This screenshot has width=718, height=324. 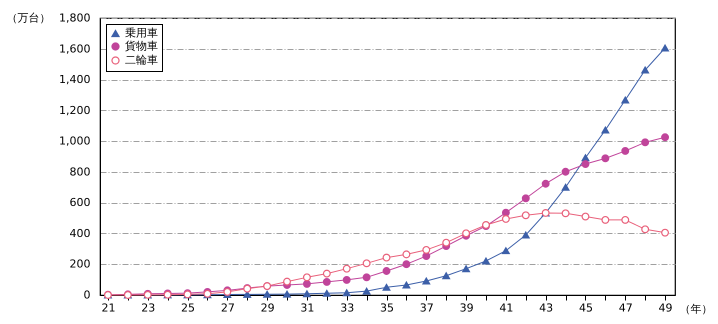 What do you see at coordinates (546, 308) in the screenshot?
I see `x-tick-label: 43` at bounding box center [546, 308].